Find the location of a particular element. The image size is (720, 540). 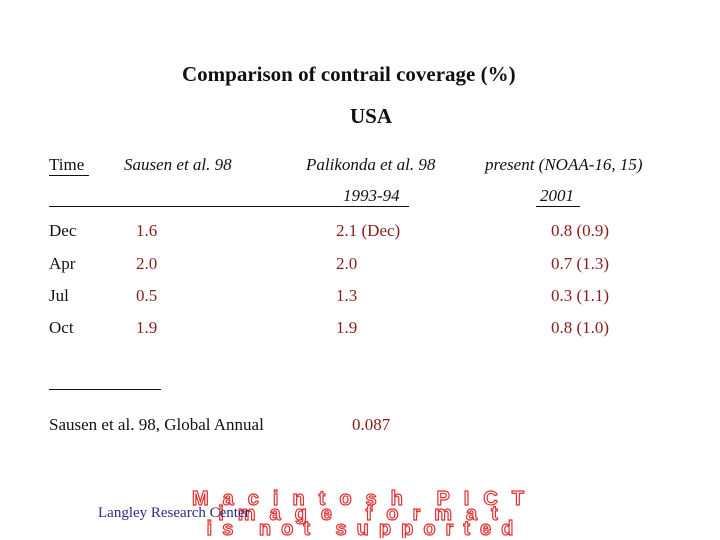

header-present-years: 2001 is located at coordinates (557, 195).